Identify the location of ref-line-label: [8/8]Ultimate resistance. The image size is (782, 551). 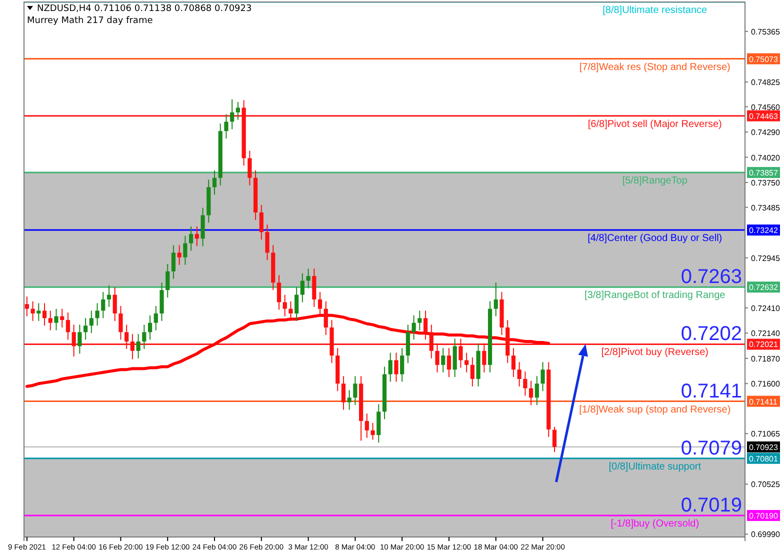
(655, 10).